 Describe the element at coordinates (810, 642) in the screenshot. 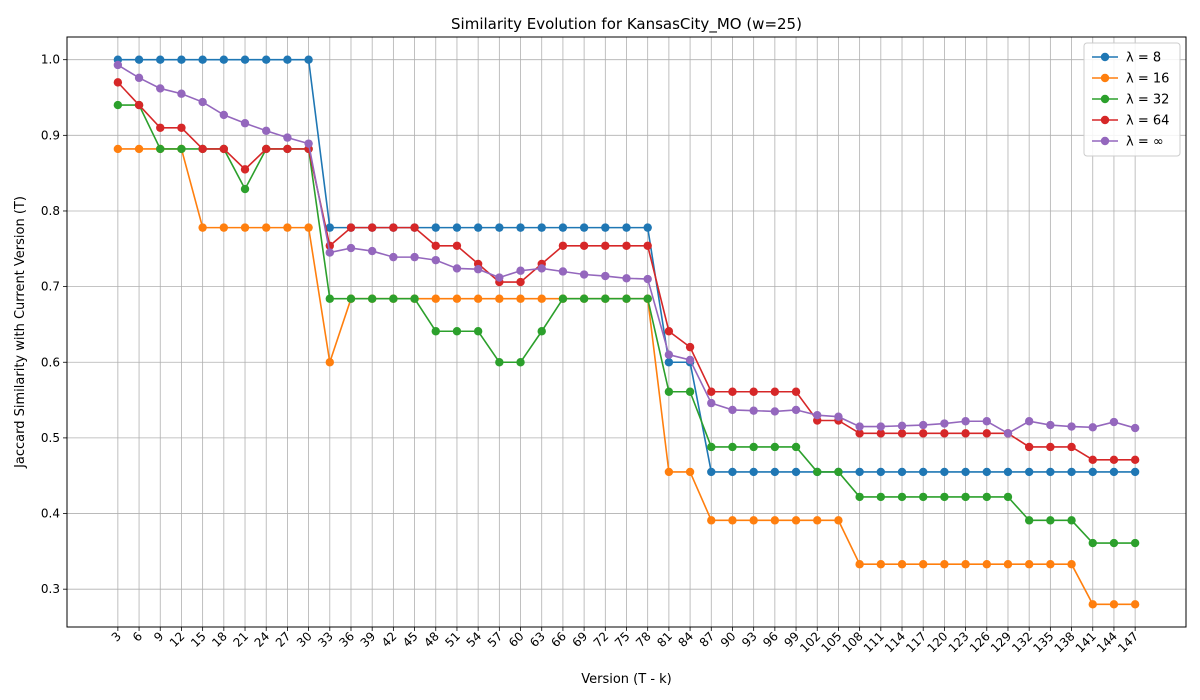

I see `x-tick-label: 102` at that location.